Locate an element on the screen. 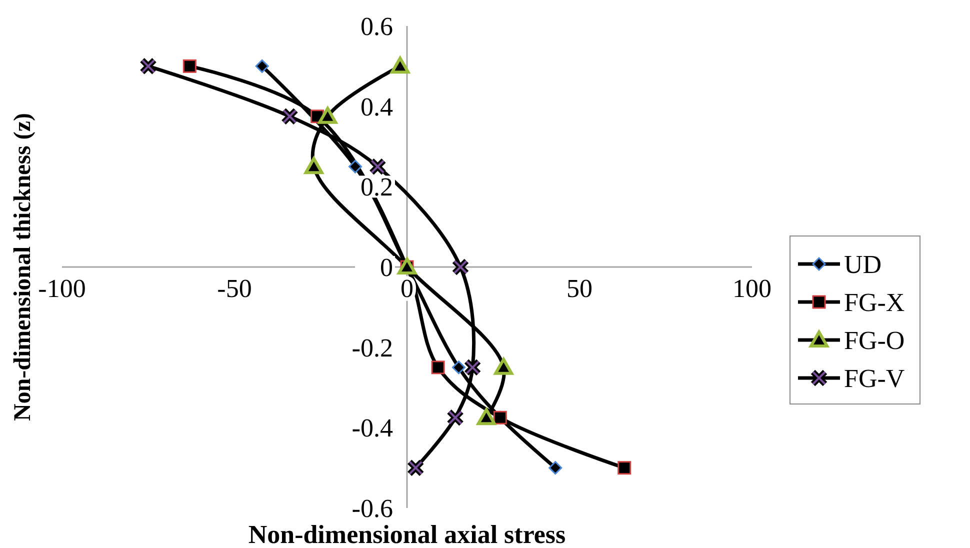 This screenshot has width=970, height=548. x-axis-title: Non-dimensional axial stress is located at coordinates (407, 534).